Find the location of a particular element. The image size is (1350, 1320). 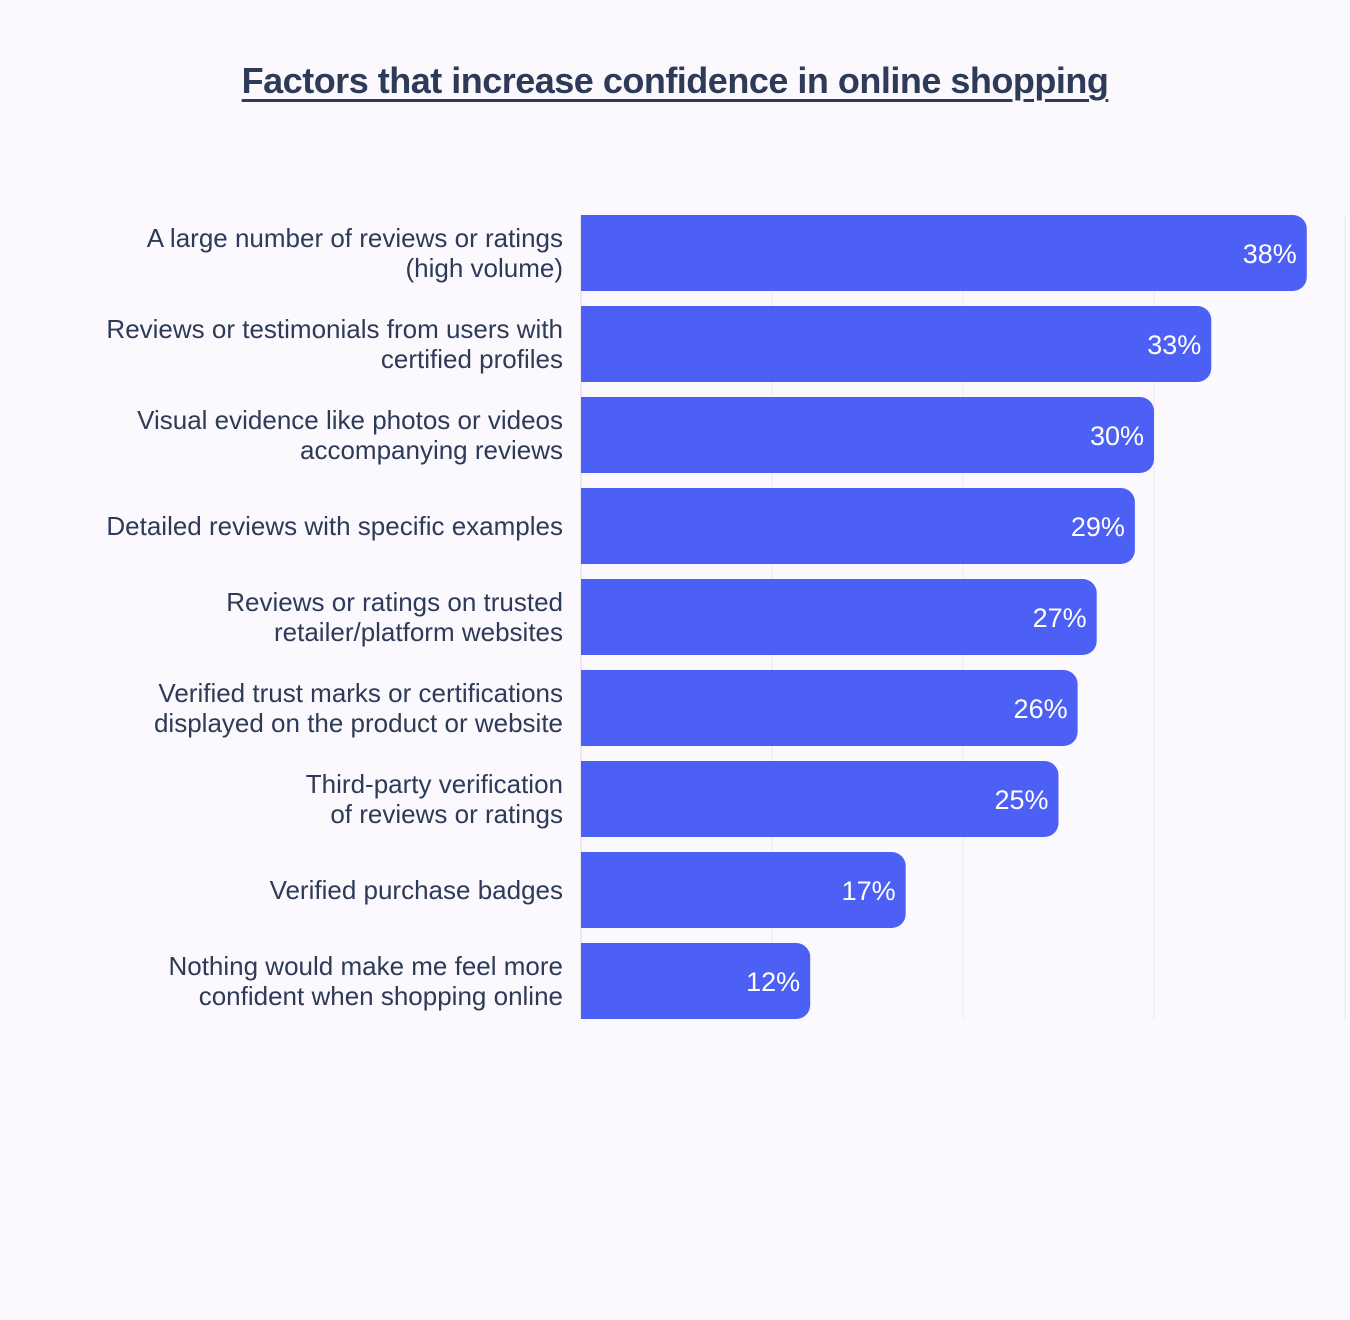

category-label: displayed on the product or website is located at coordinates (358, 723).